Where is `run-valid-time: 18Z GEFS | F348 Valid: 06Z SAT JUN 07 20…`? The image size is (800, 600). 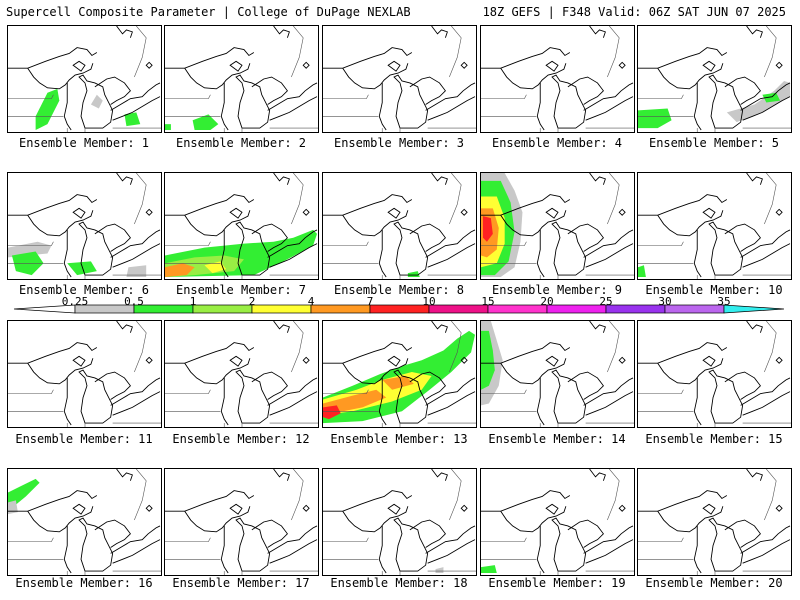
run-valid-time: 18Z GEFS | F348 Valid: 06Z SAT JUN 07 20… is located at coordinates (634, 12).